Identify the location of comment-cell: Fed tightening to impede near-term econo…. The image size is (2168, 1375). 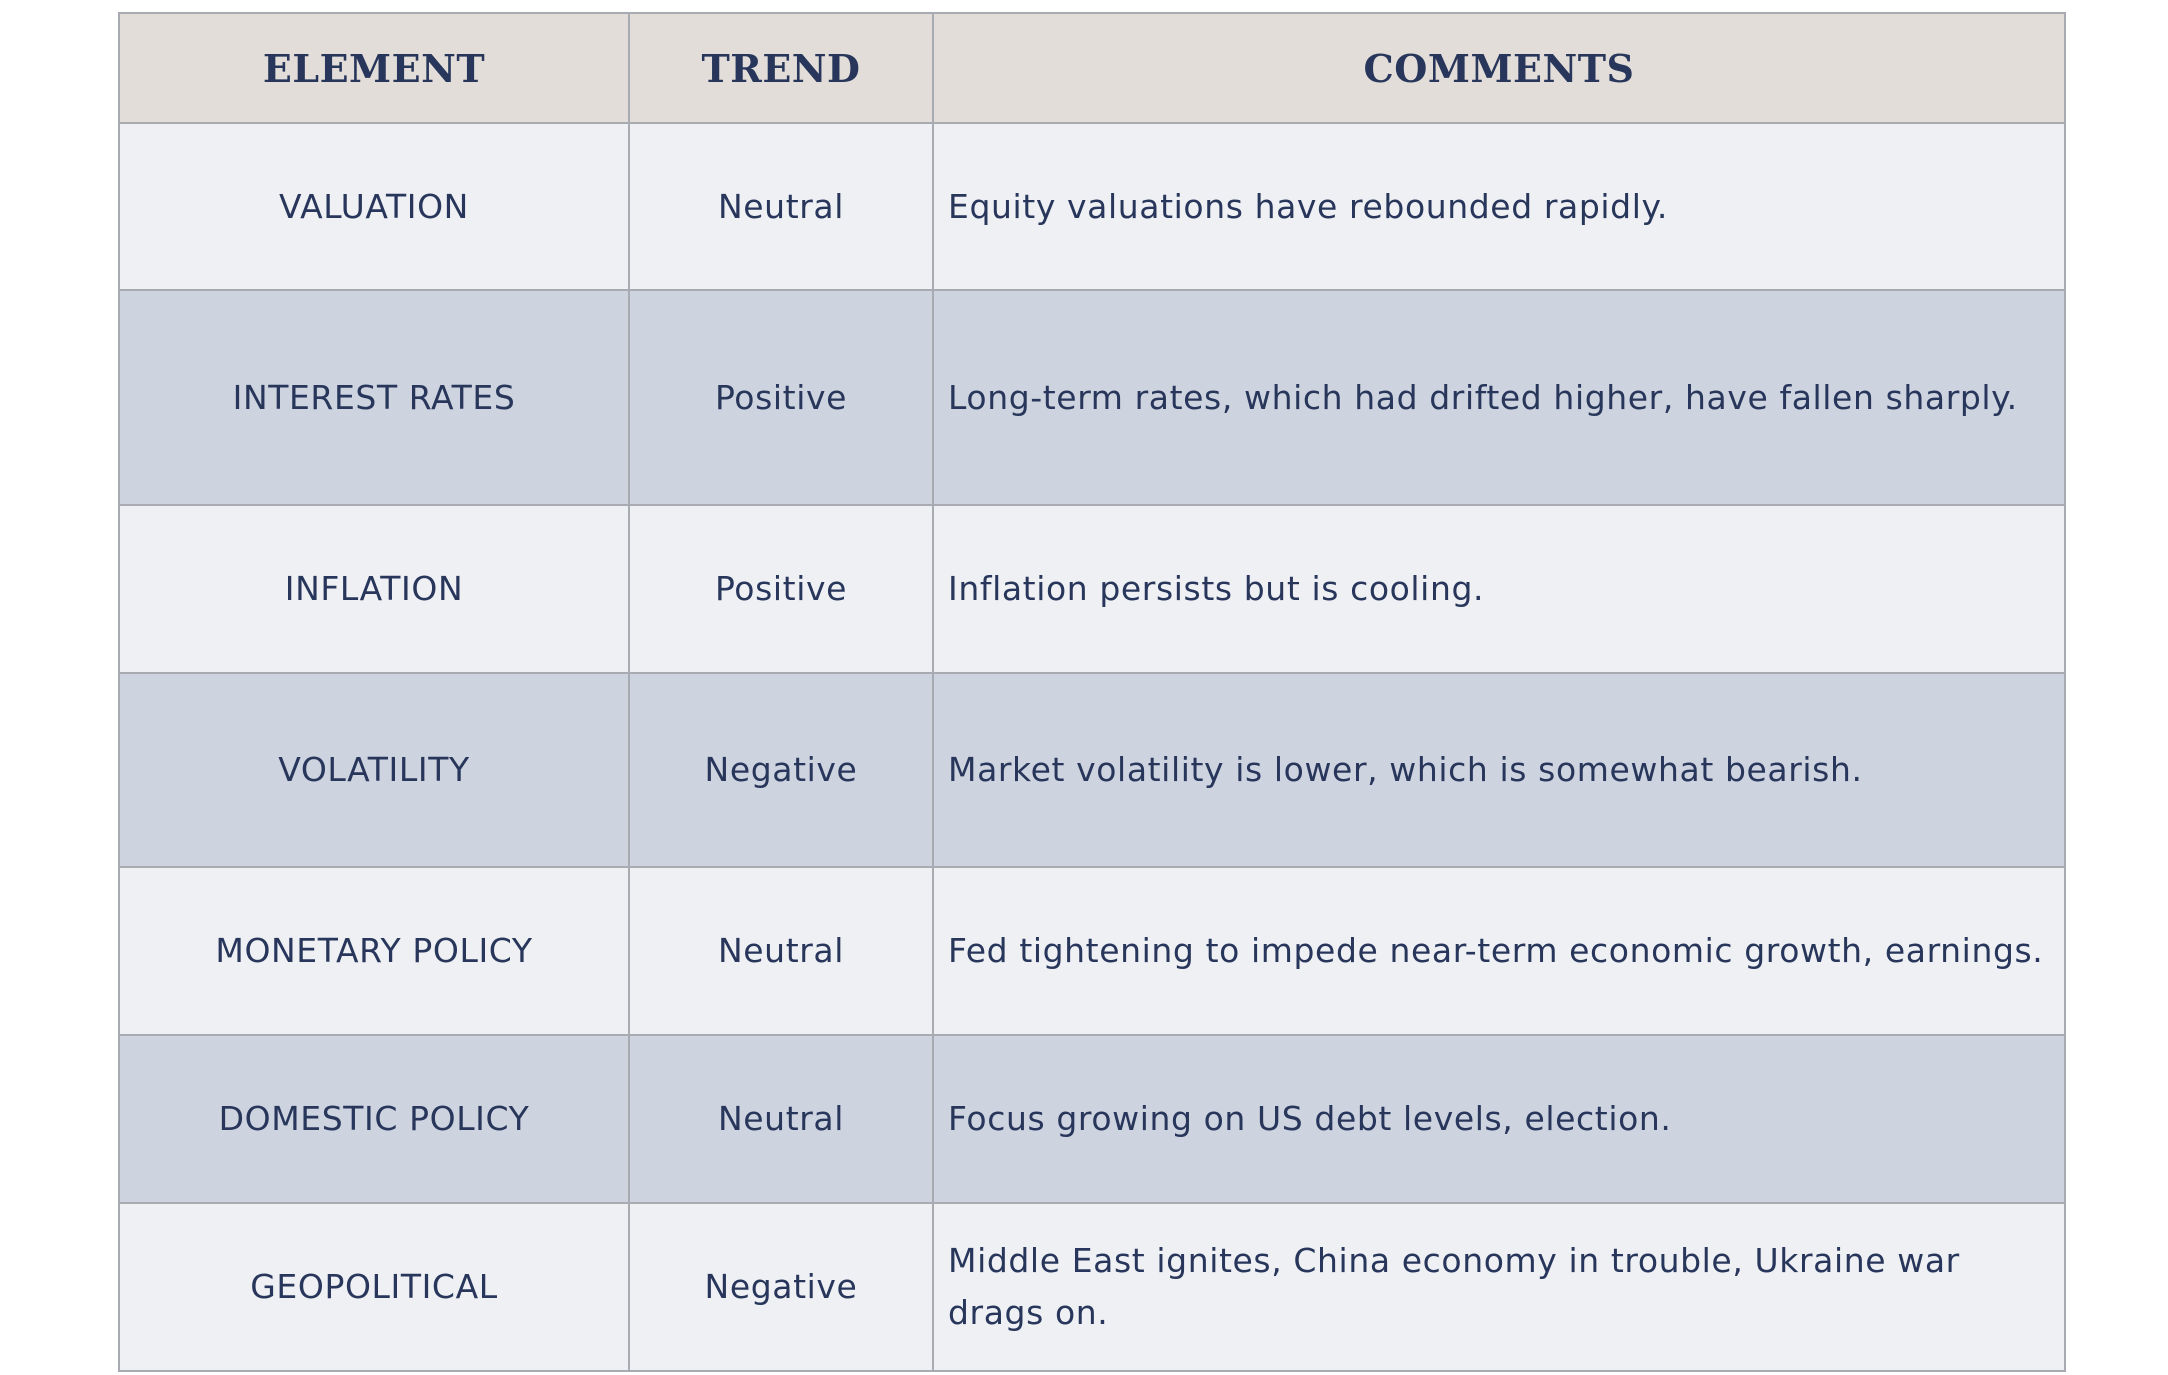
(1499, 951).